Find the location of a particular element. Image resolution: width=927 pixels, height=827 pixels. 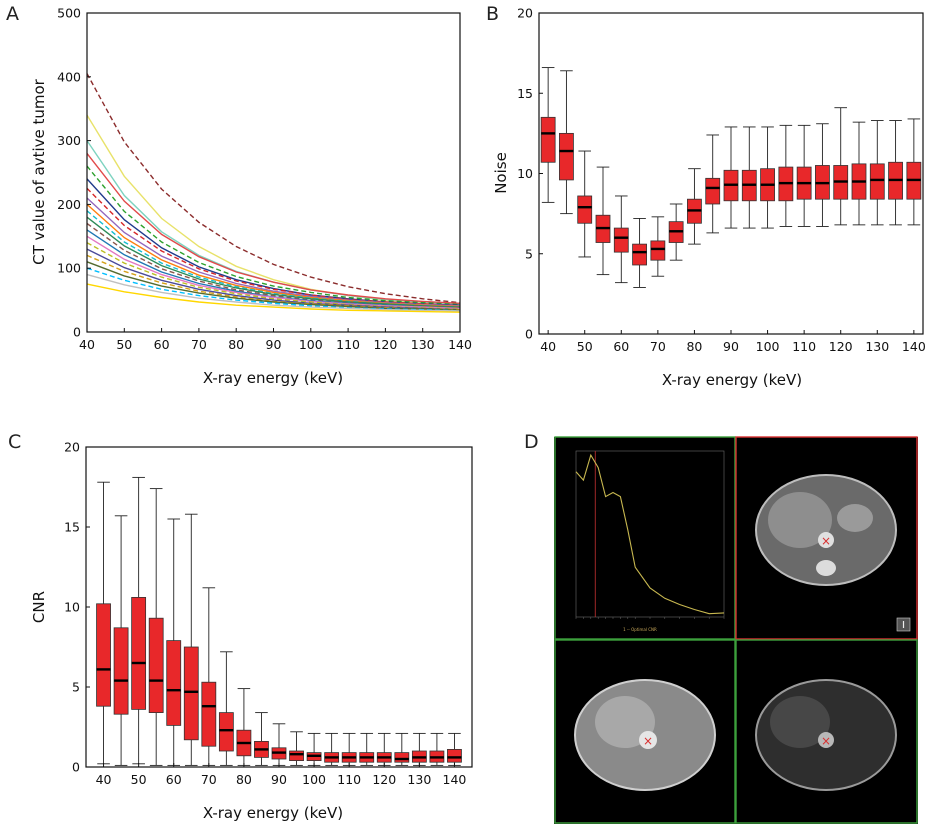

panel-a-ytick-label: 400 is located at coordinates (69, 76).